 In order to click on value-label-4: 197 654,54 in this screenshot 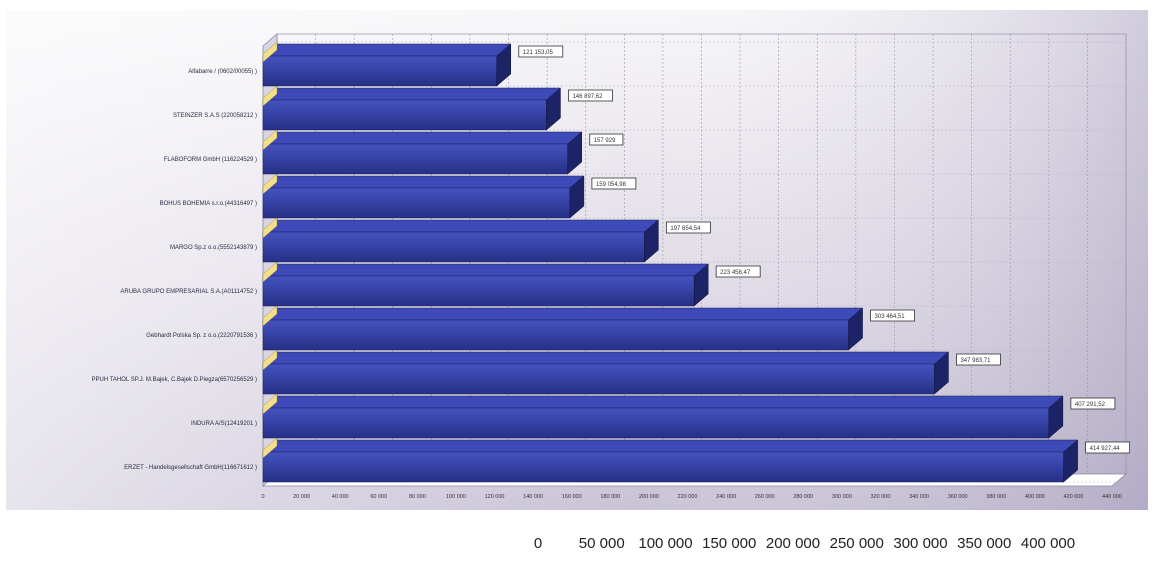, I will do `click(685, 229)`.